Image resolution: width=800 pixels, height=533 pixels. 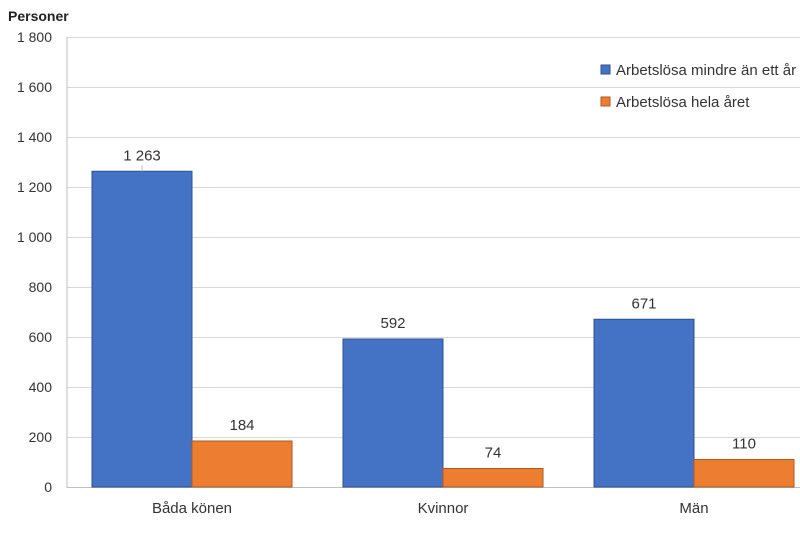 What do you see at coordinates (693, 508) in the screenshot?
I see `x-category-label: Män` at bounding box center [693, 508].